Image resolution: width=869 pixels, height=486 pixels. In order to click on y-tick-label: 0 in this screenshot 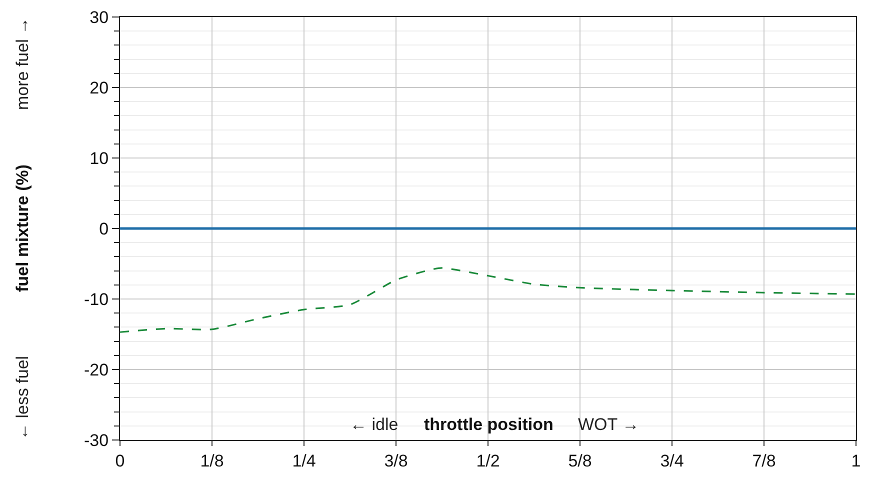, I will do `click(104, 228)`.